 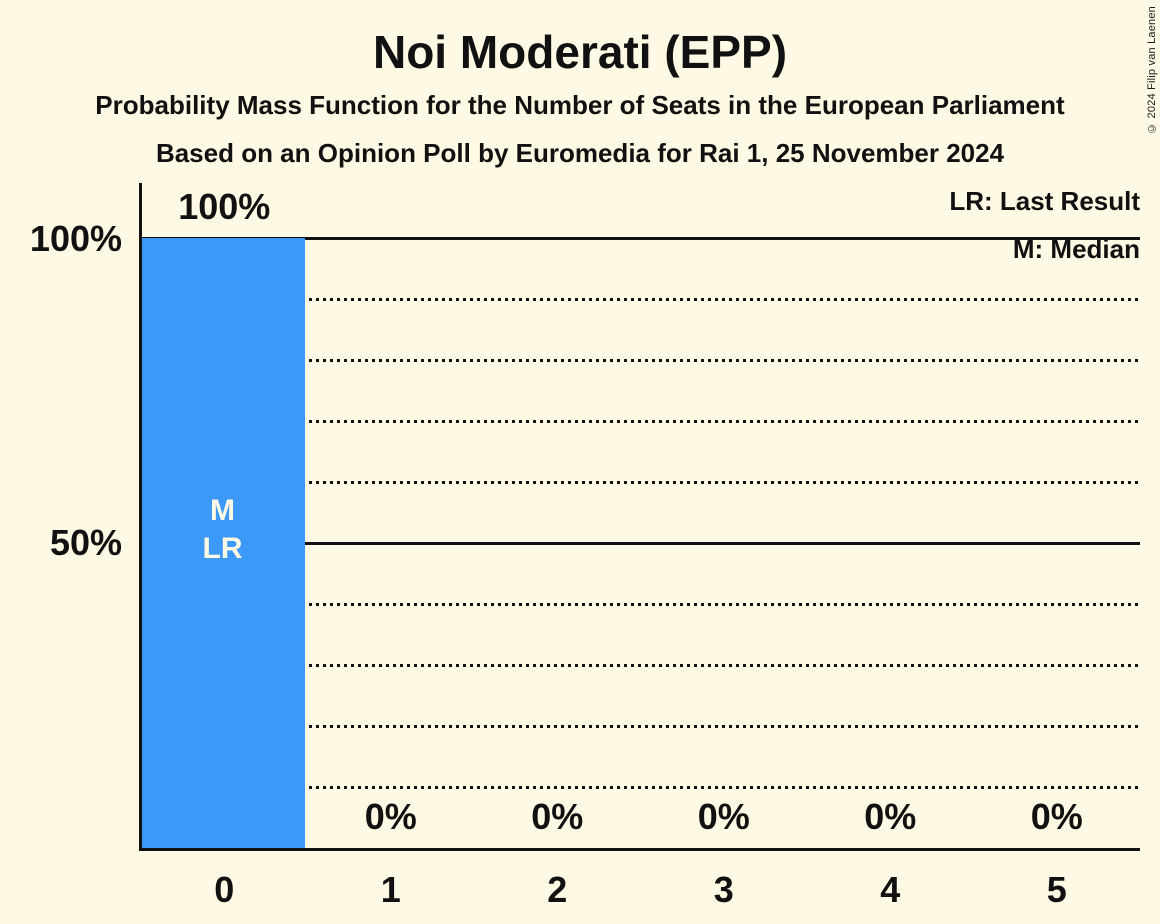 What do you see at coordinates (85, 542) in the screenshot?
I see `y-tick-label-50: 50%` at bounding box center [85, 542].